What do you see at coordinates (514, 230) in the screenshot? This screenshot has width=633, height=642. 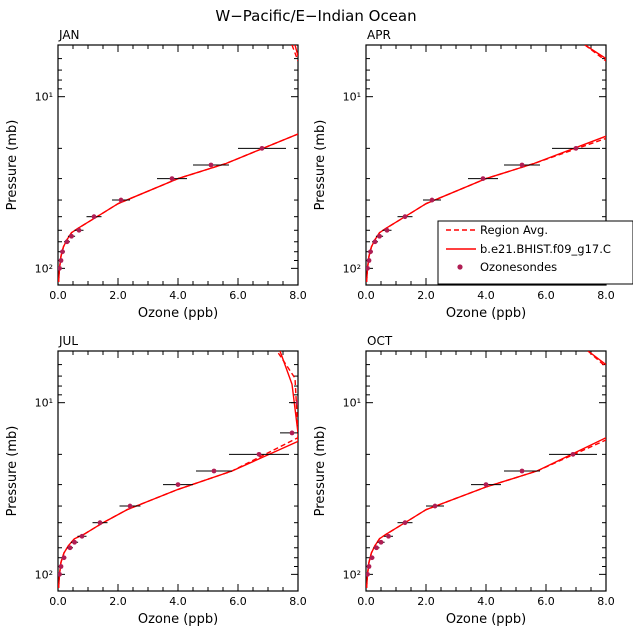 I see `legend-entry: Region Avg.` at bounding box center [514, 230].